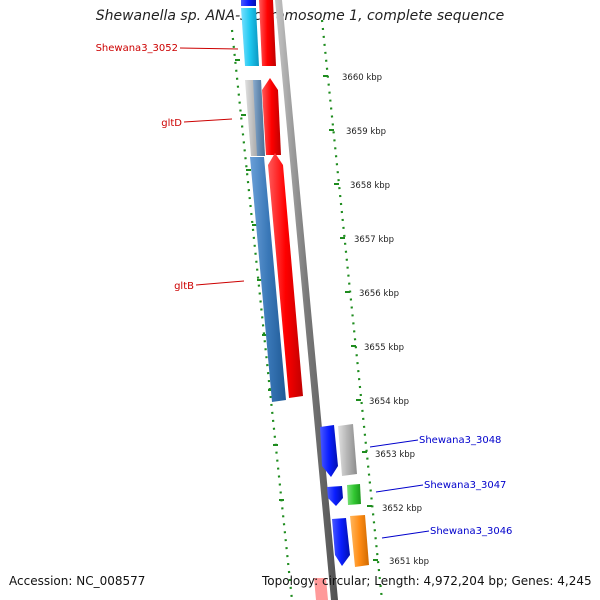 Image resolution: width=600 pixels, height=600 pixels. I want to click on ruler-label: 3658 kbp, so click(370, 186).